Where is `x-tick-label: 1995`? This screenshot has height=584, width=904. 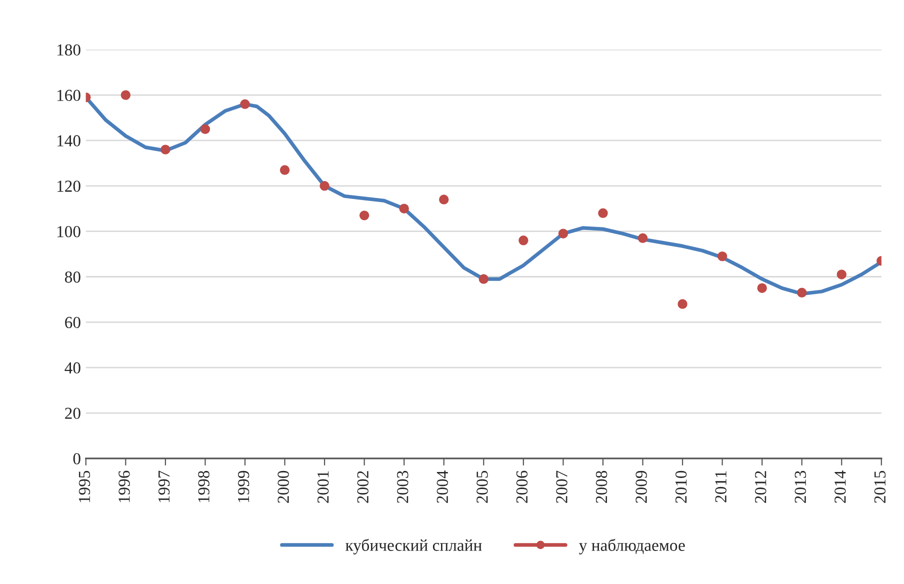 x-tick-label: 1995 is located at coordinates (84, 486).